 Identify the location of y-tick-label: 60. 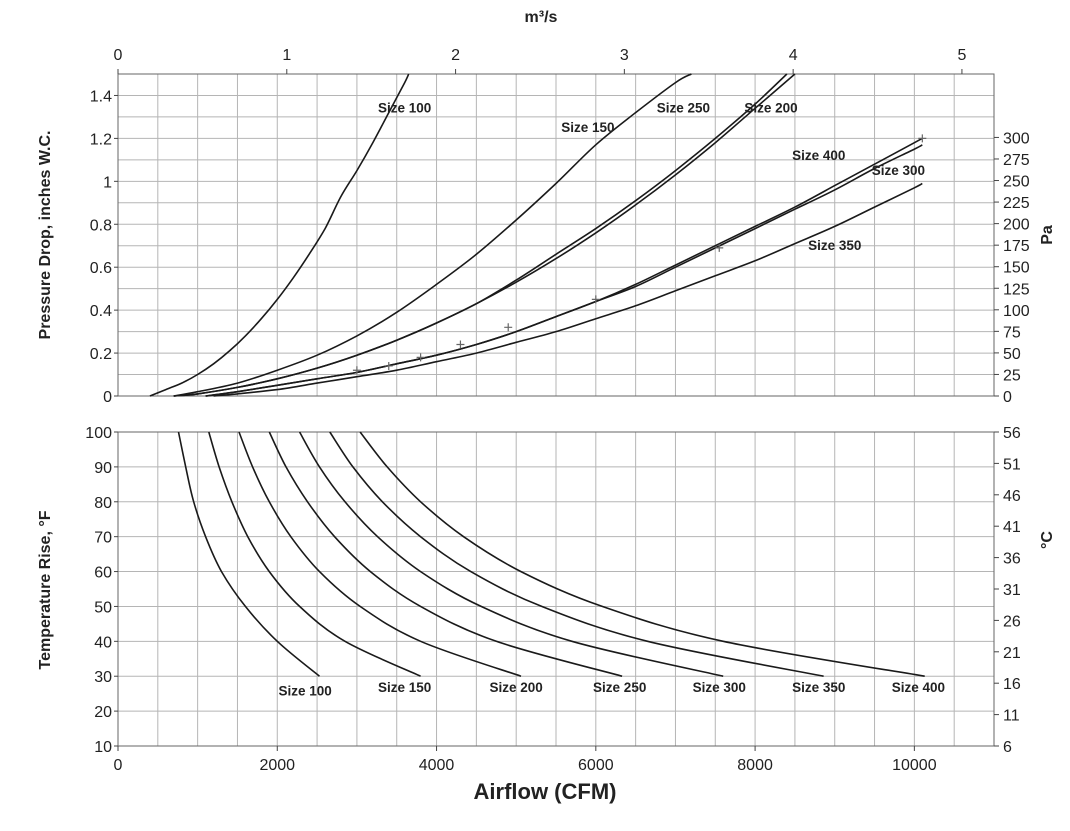
(103, 573).